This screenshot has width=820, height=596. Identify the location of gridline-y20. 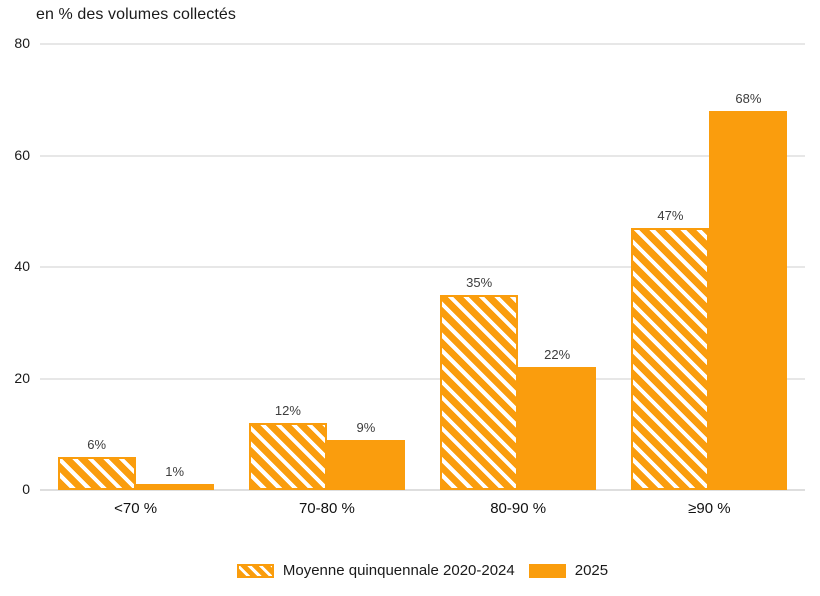
(422, 378).